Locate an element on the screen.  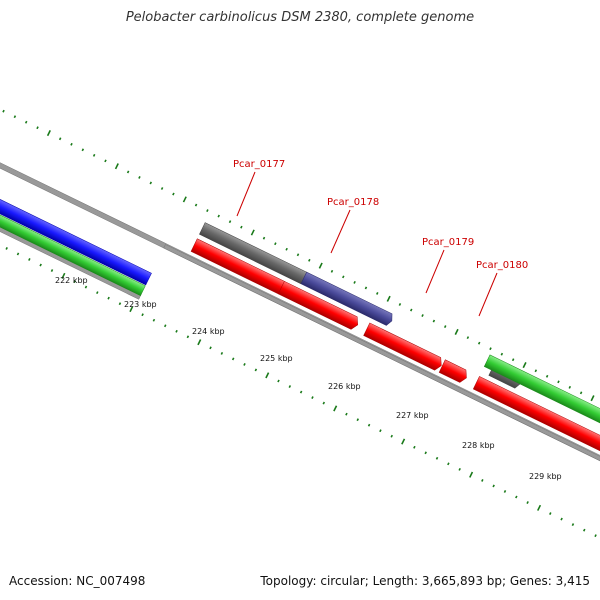
gene-right-green is located at coordinates (541, 404).